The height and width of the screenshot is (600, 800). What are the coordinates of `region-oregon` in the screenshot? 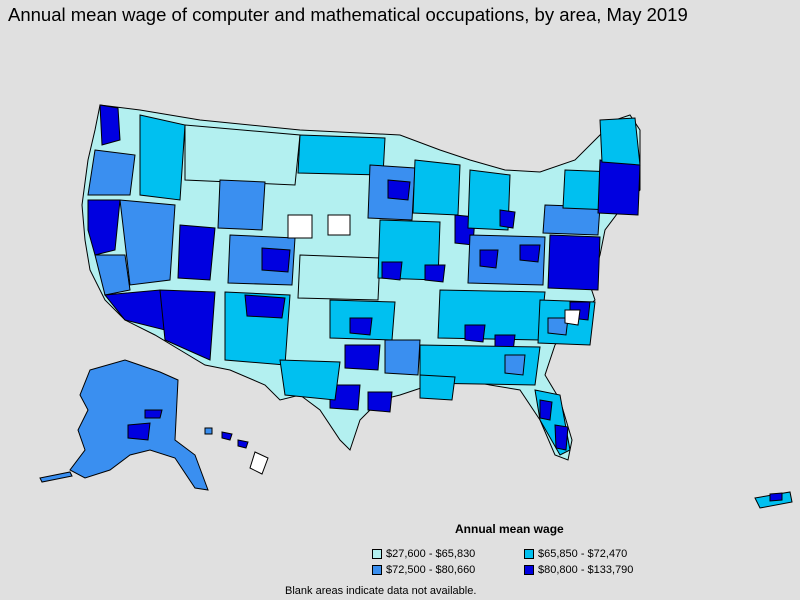 It's located at (111, 172).